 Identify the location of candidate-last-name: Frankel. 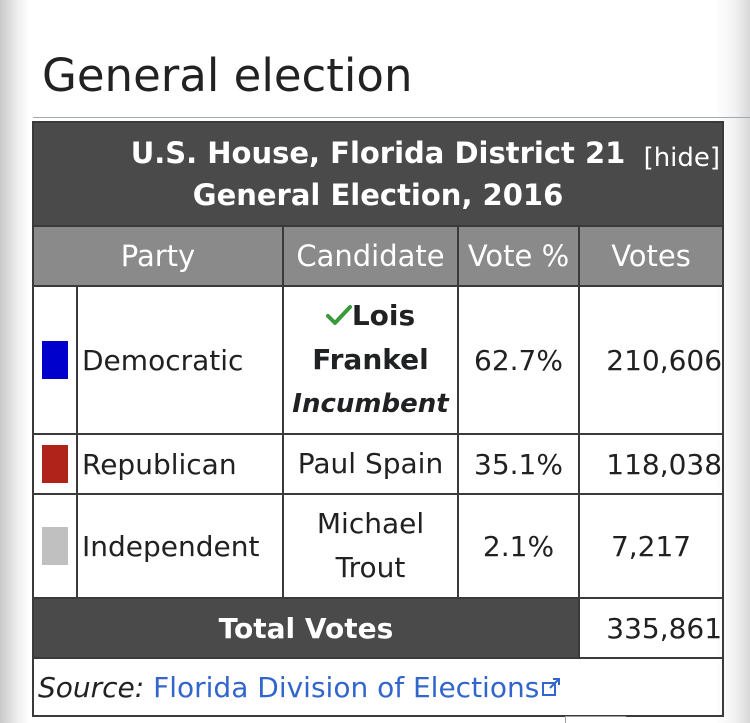
(370, 359).